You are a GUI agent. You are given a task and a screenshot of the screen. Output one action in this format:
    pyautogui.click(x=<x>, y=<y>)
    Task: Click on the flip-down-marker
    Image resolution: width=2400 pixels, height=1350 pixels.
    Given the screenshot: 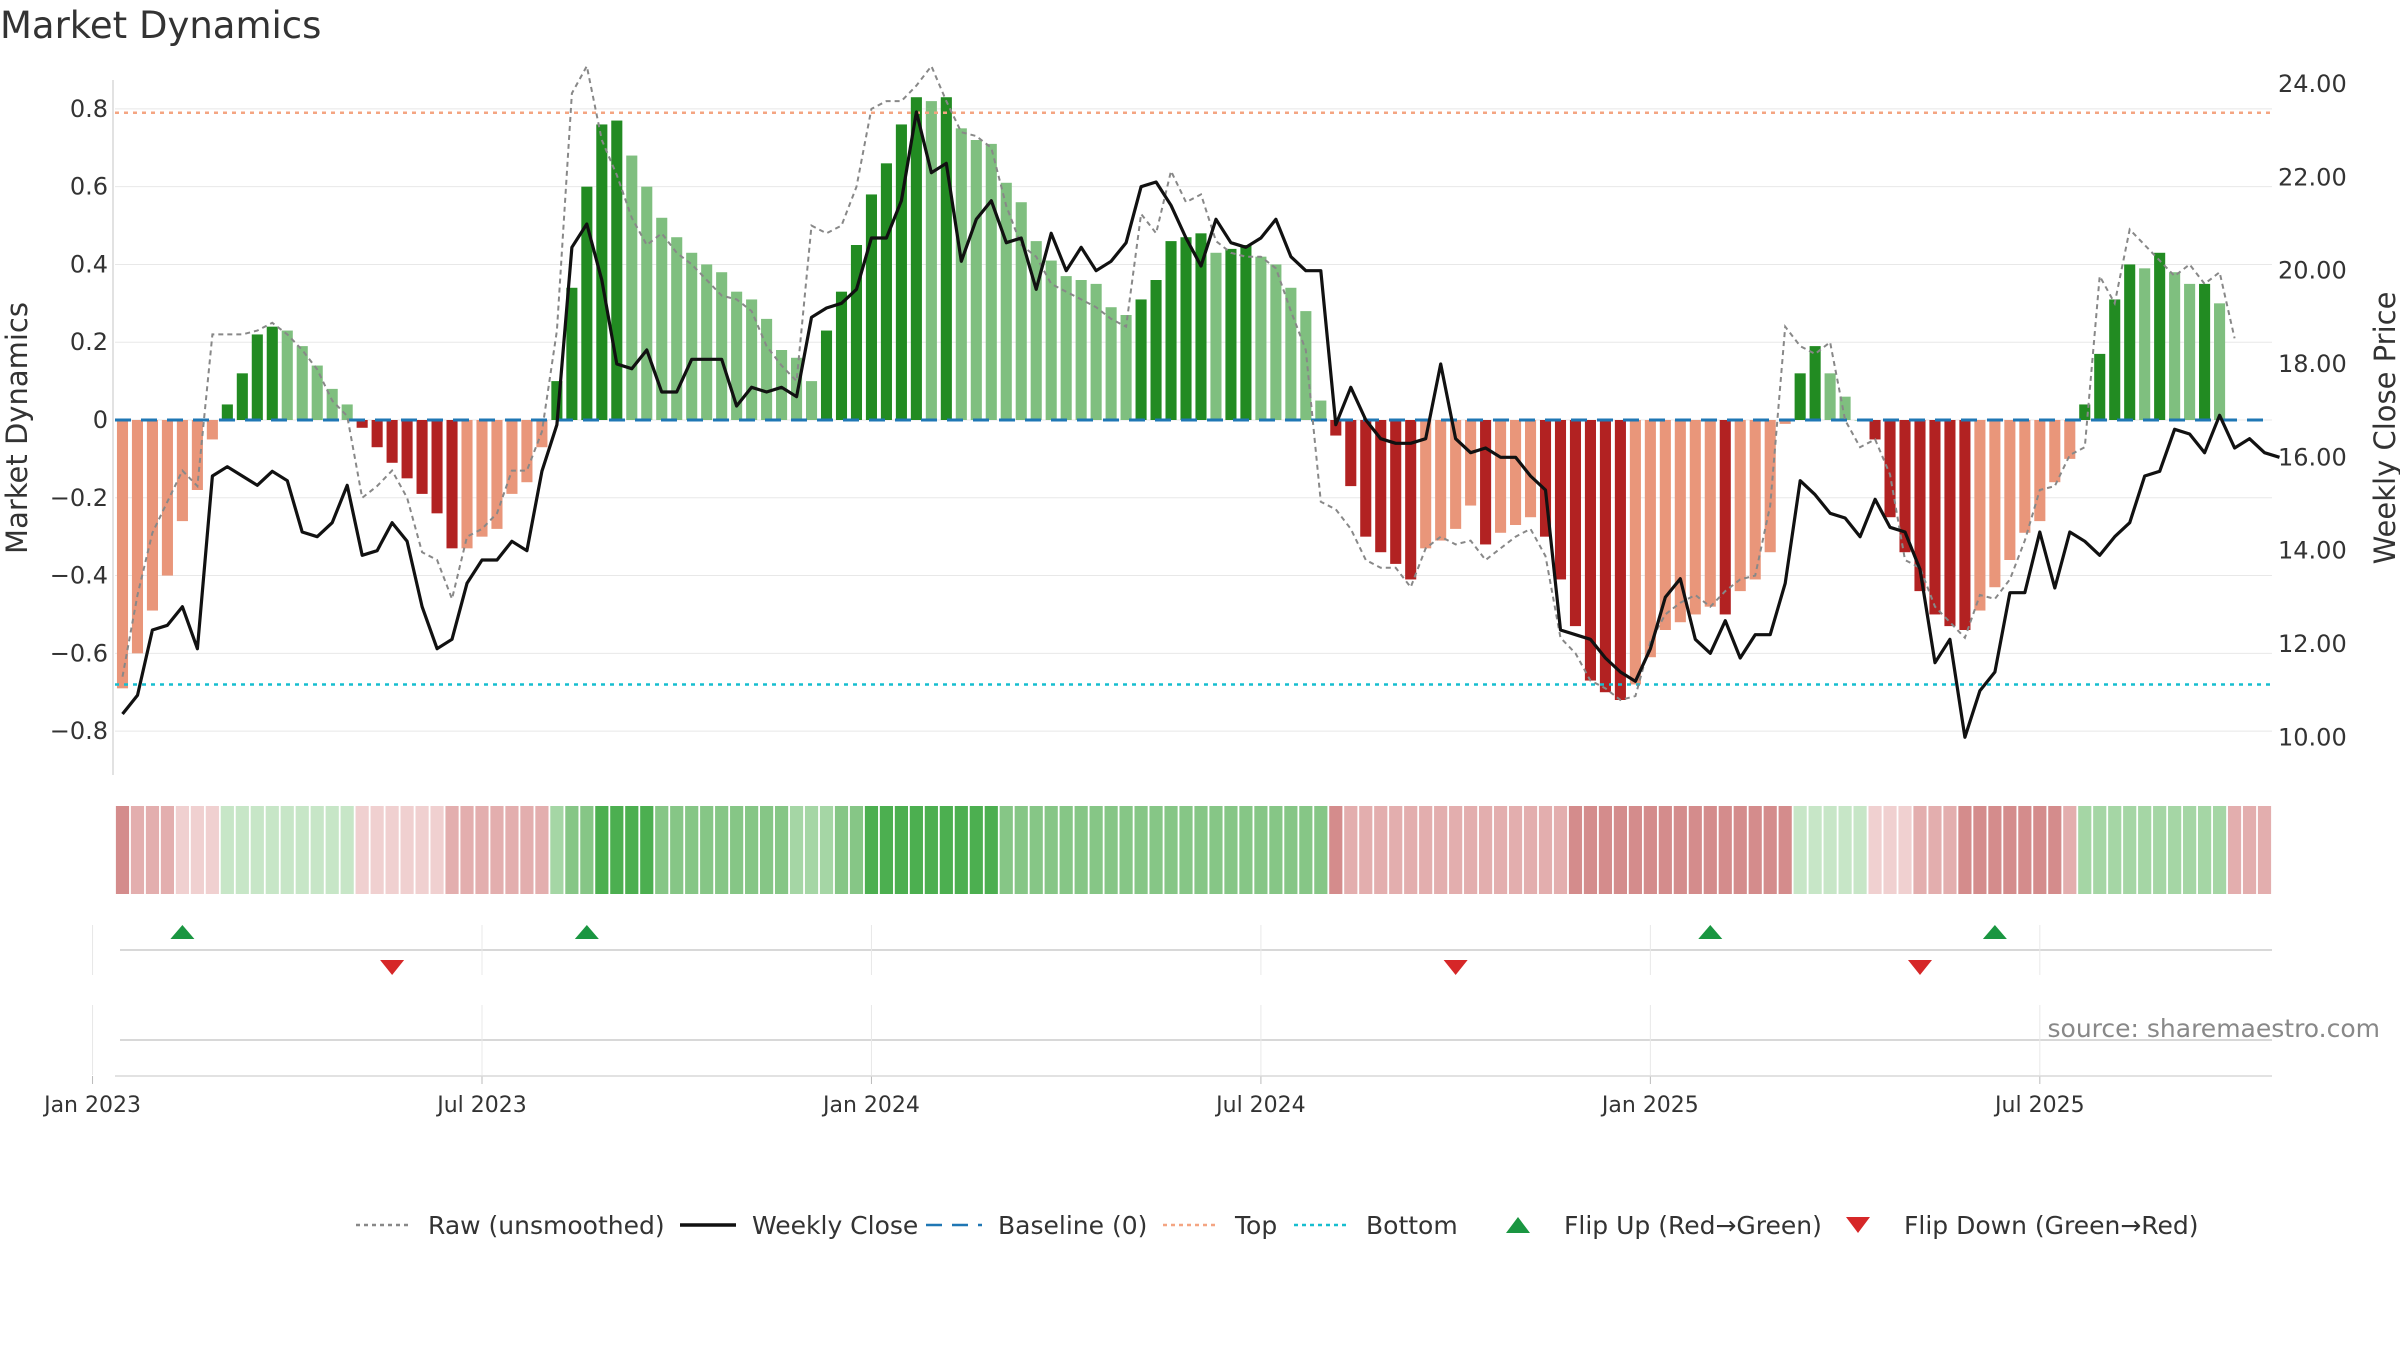 What is the action you would take?
    pyautogui.click(x=1919, y=967)
    